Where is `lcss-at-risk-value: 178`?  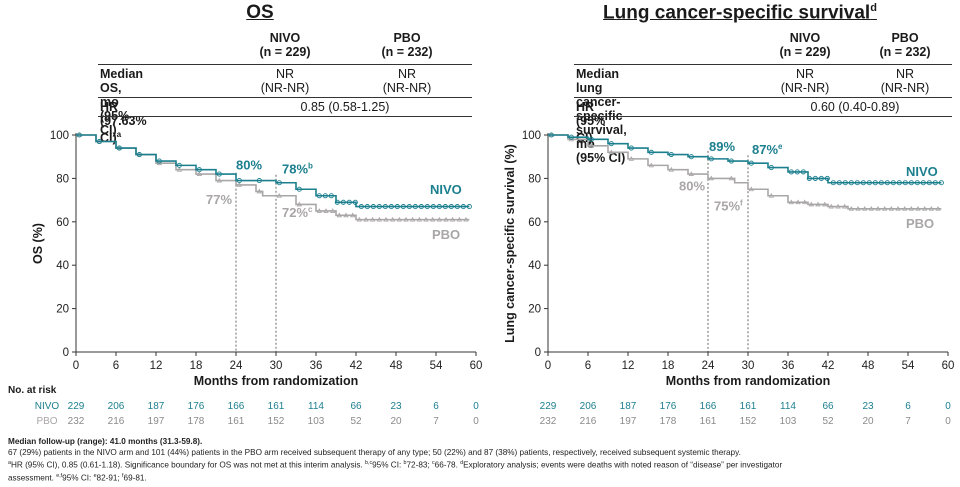
lcss-at-risk-value: 178 is located at coordinates (668, 421).